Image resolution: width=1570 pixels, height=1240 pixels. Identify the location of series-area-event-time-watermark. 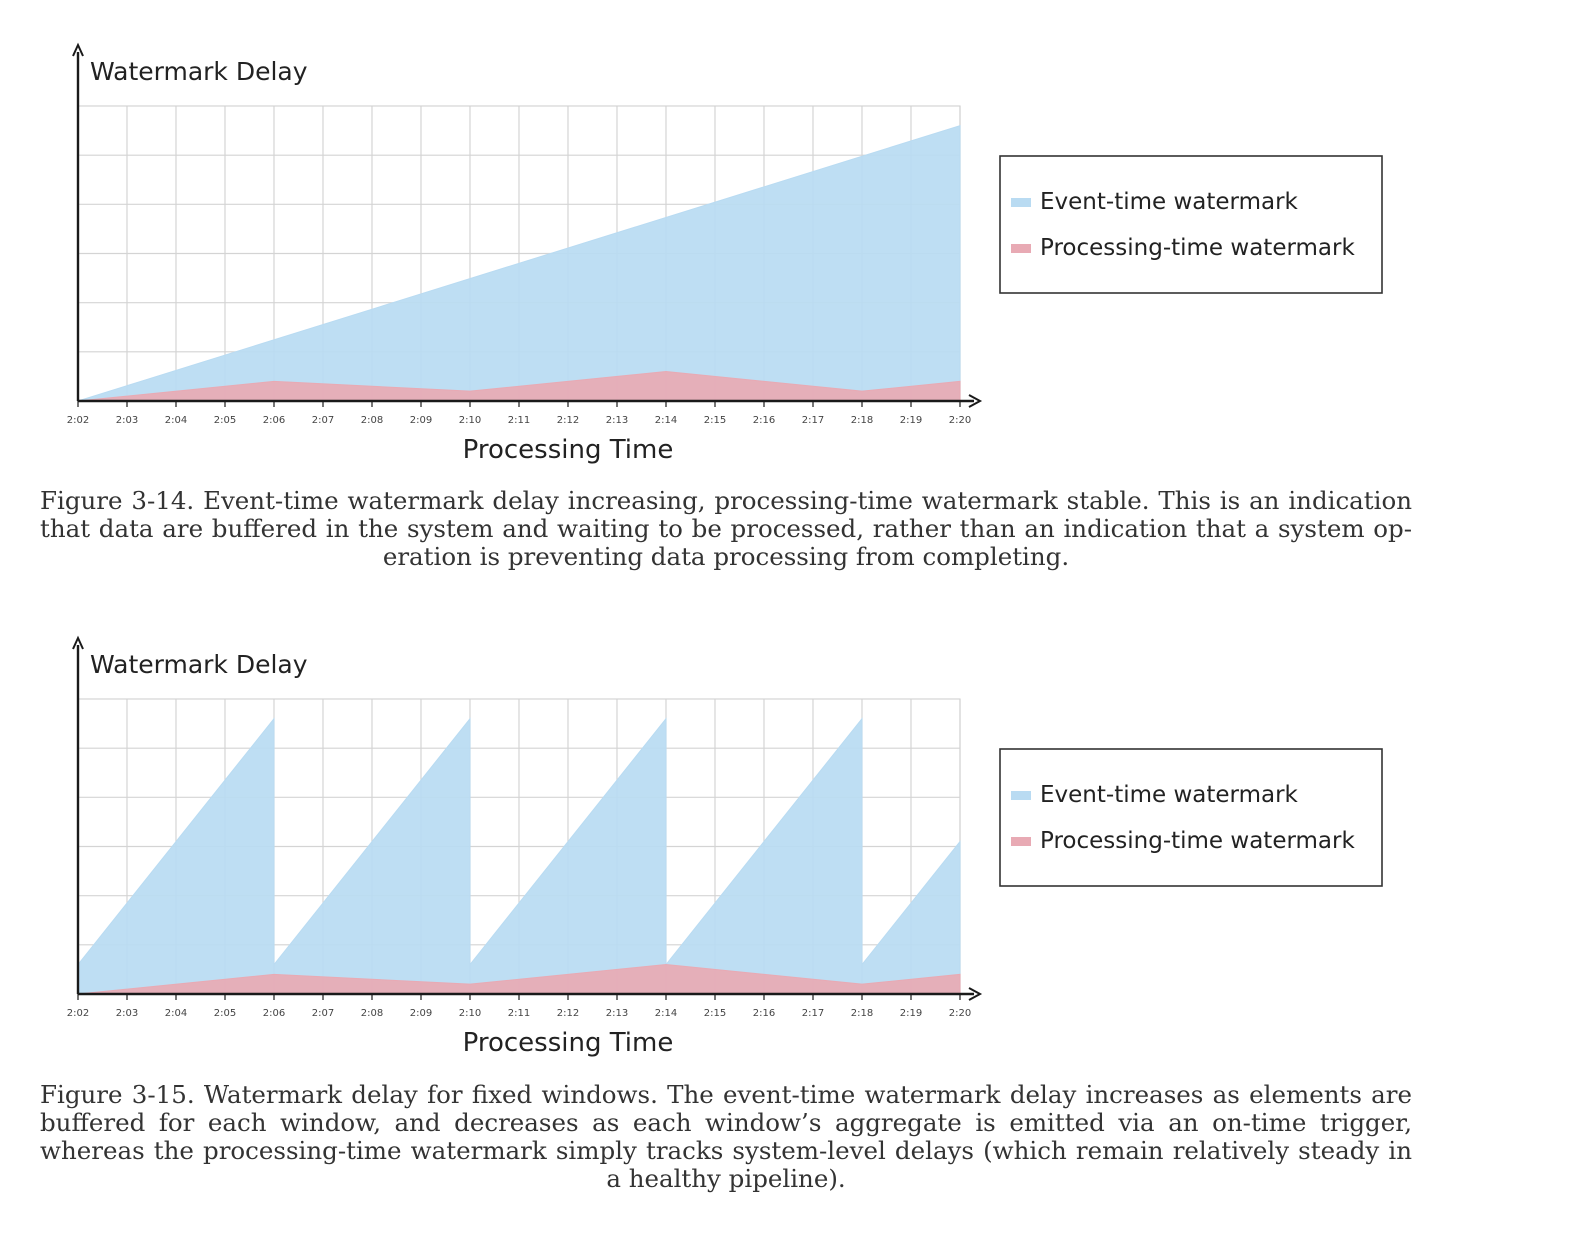
(519, 856).